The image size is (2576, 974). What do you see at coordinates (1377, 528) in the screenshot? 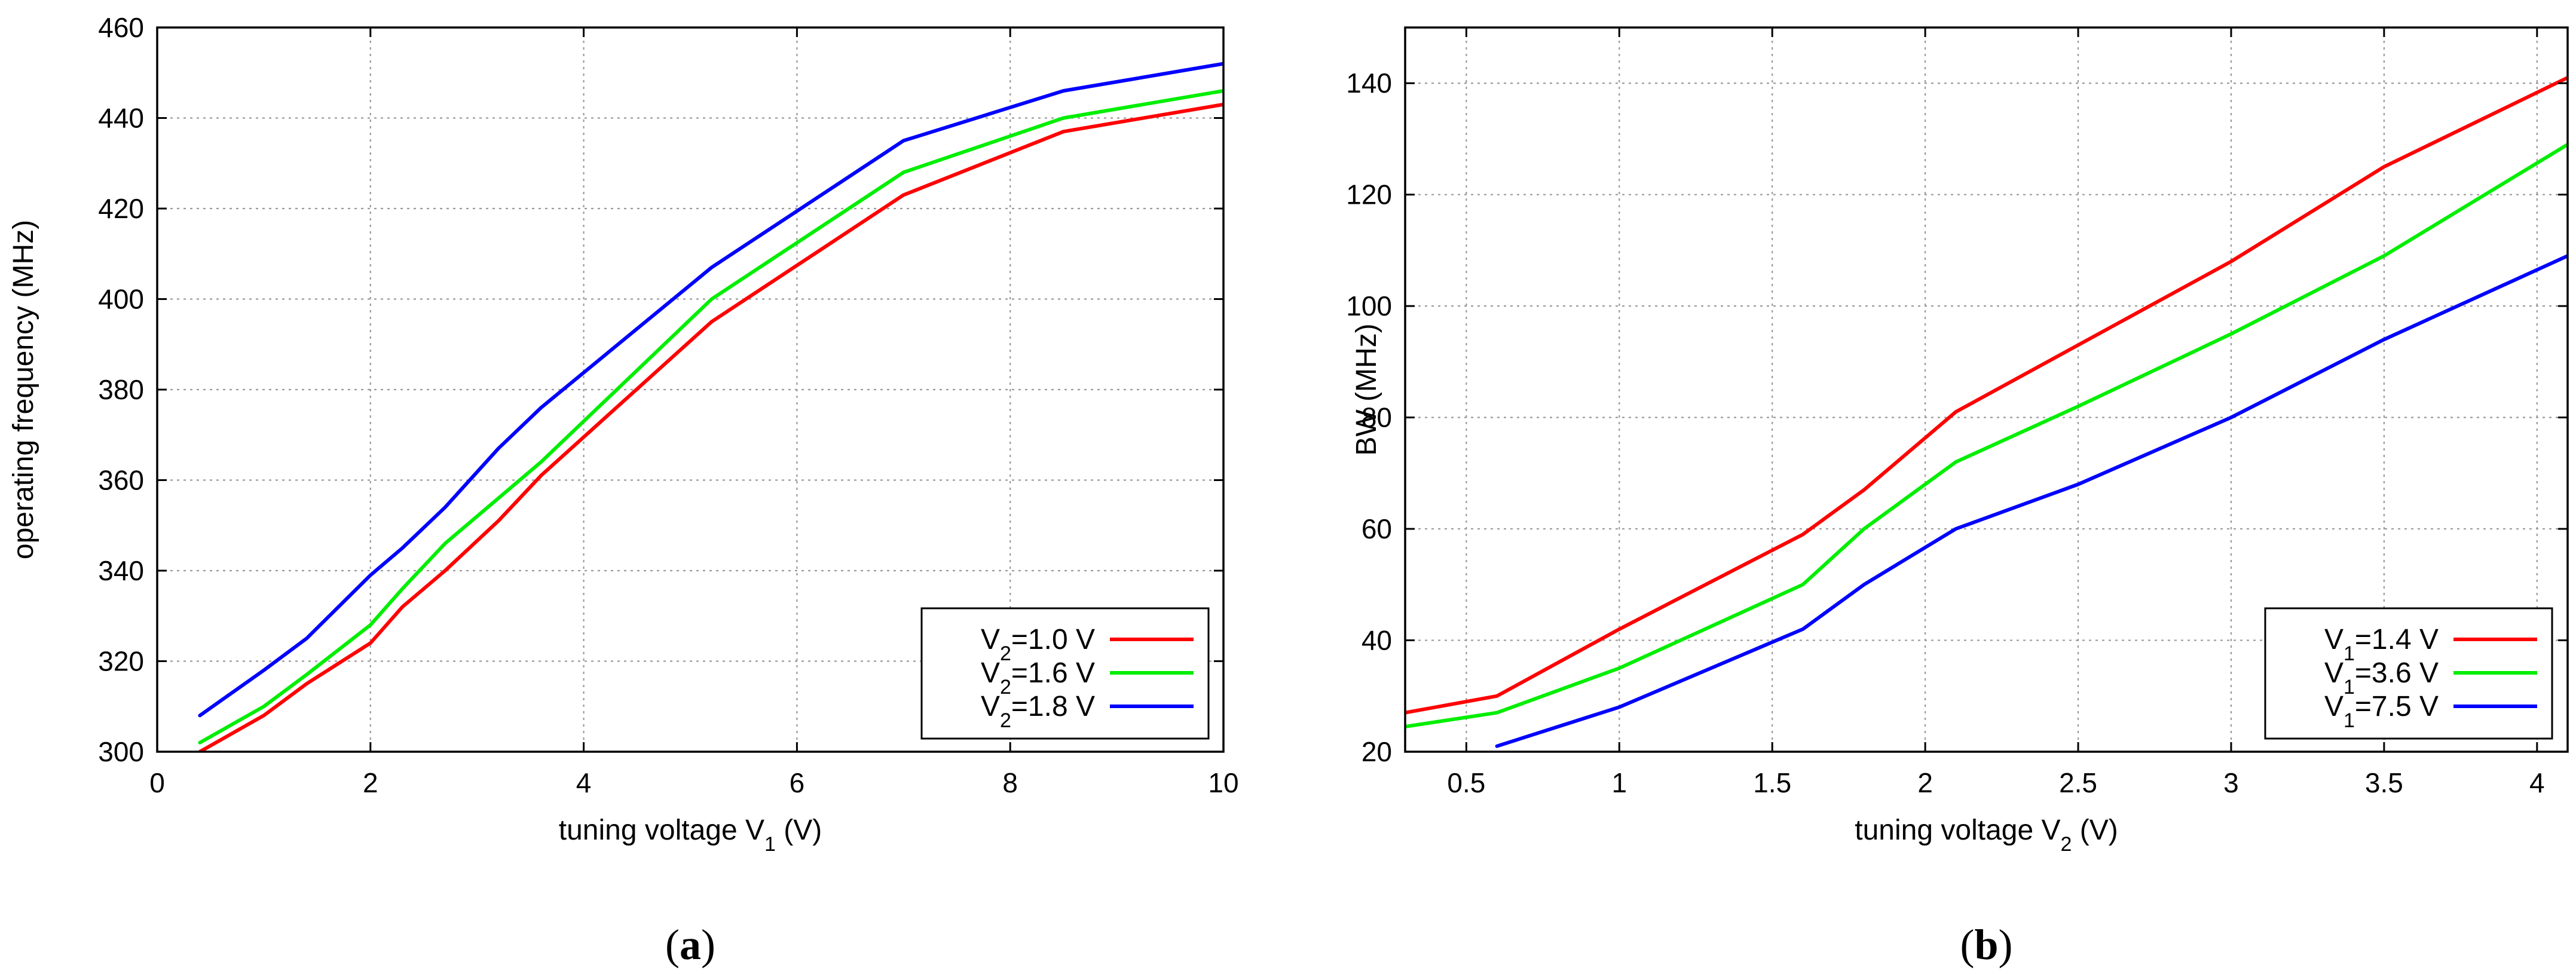
I see `panel-b-y-tick-label: 60` at bounding box center [1377, 528].